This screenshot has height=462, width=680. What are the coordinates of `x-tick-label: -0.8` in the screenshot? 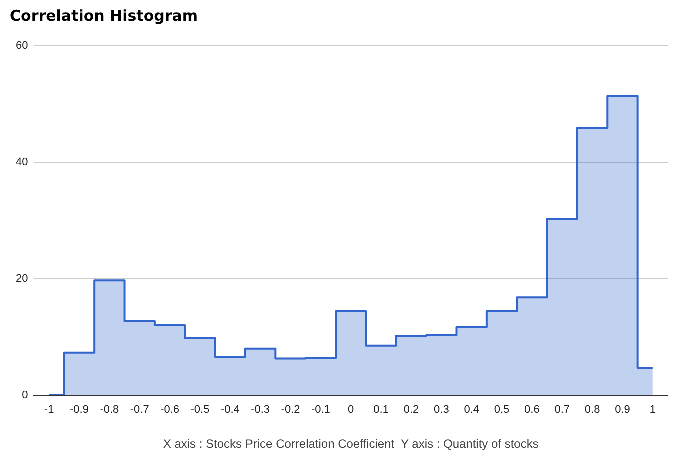 It's located at (110, 410).